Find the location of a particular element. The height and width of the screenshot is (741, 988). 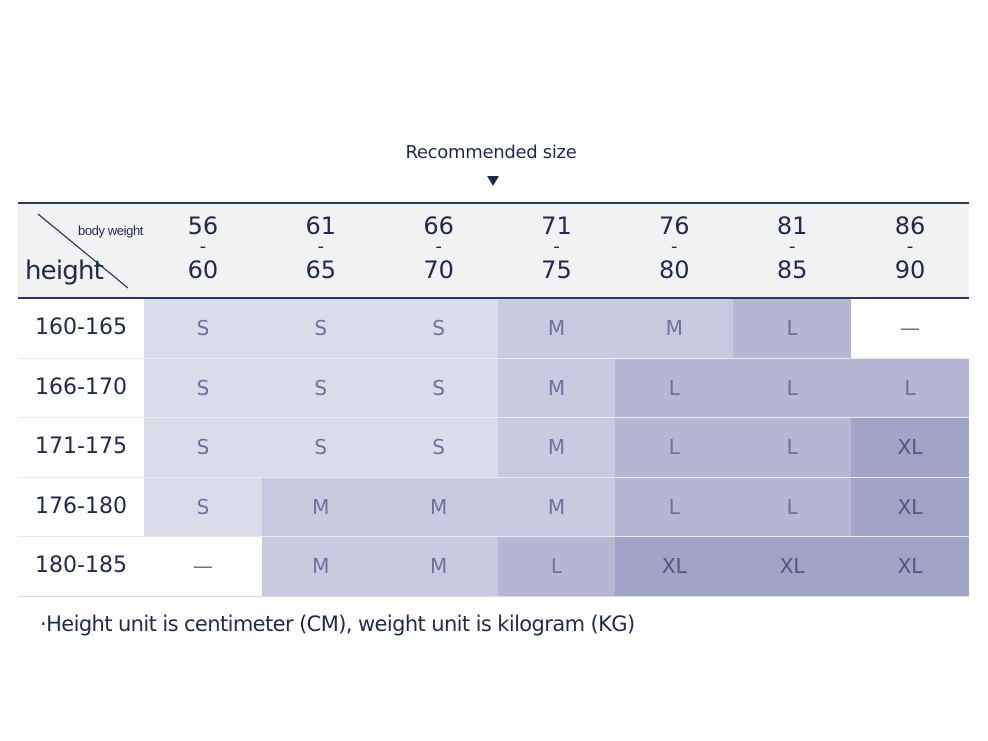

weight-header-56-60: 56-60 is located at coordinates (203, 250).